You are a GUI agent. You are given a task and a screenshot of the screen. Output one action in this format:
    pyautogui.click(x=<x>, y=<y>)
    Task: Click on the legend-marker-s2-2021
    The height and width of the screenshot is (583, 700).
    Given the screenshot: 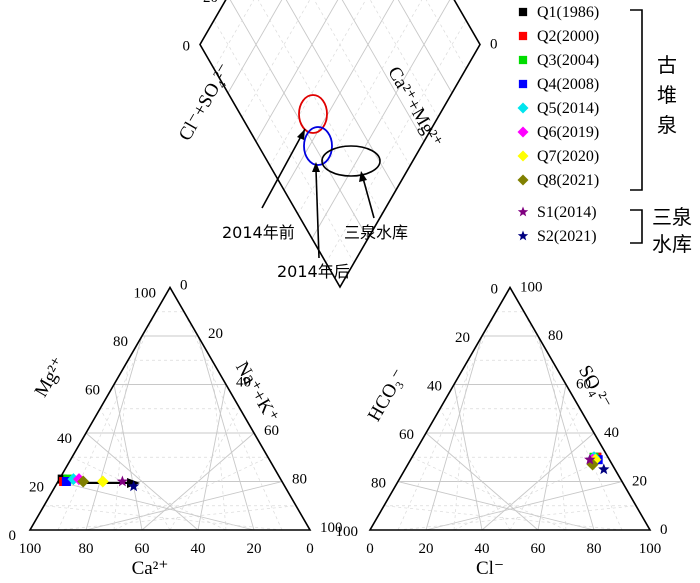 What is the action you would take?
    pyautogui.click(x=523, y=235)
    